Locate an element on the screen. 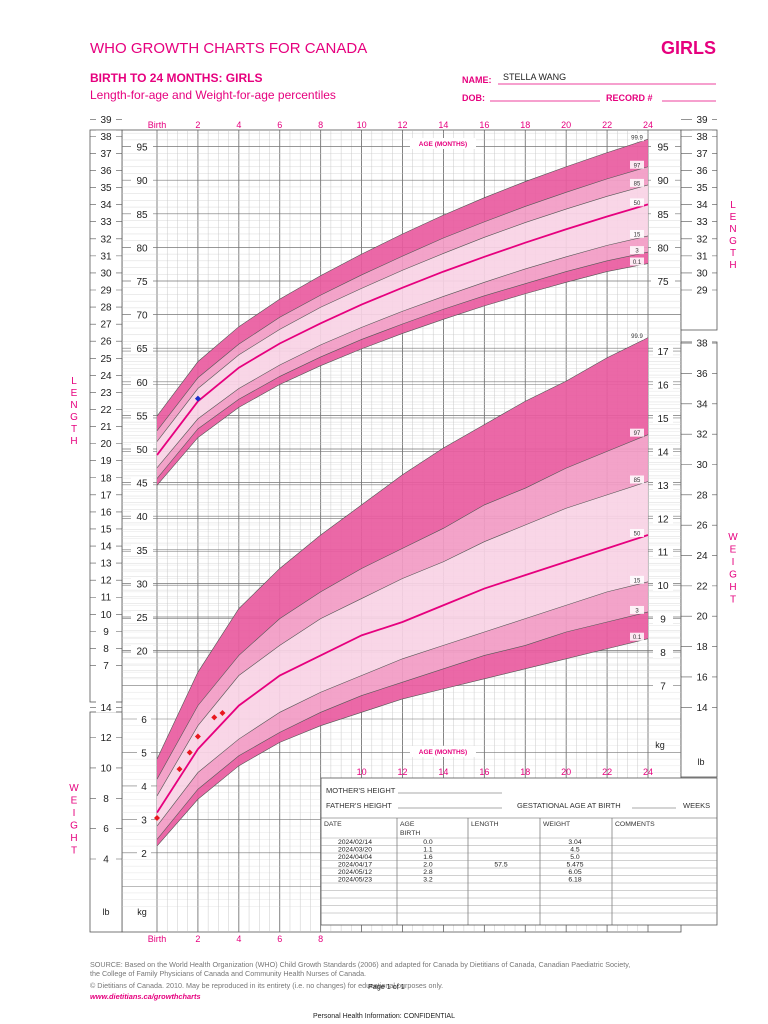  left-in-tick: 10 is located at coordinates (106, 615).